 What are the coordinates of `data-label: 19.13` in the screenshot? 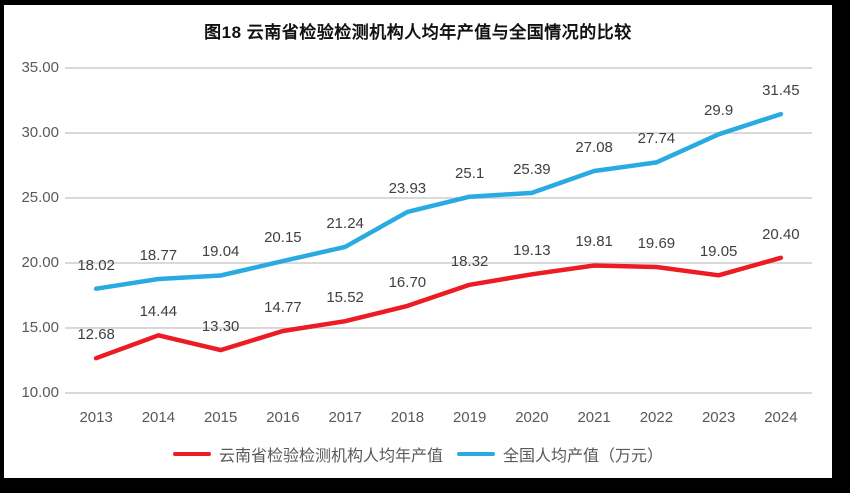 It's located at (532, 251).